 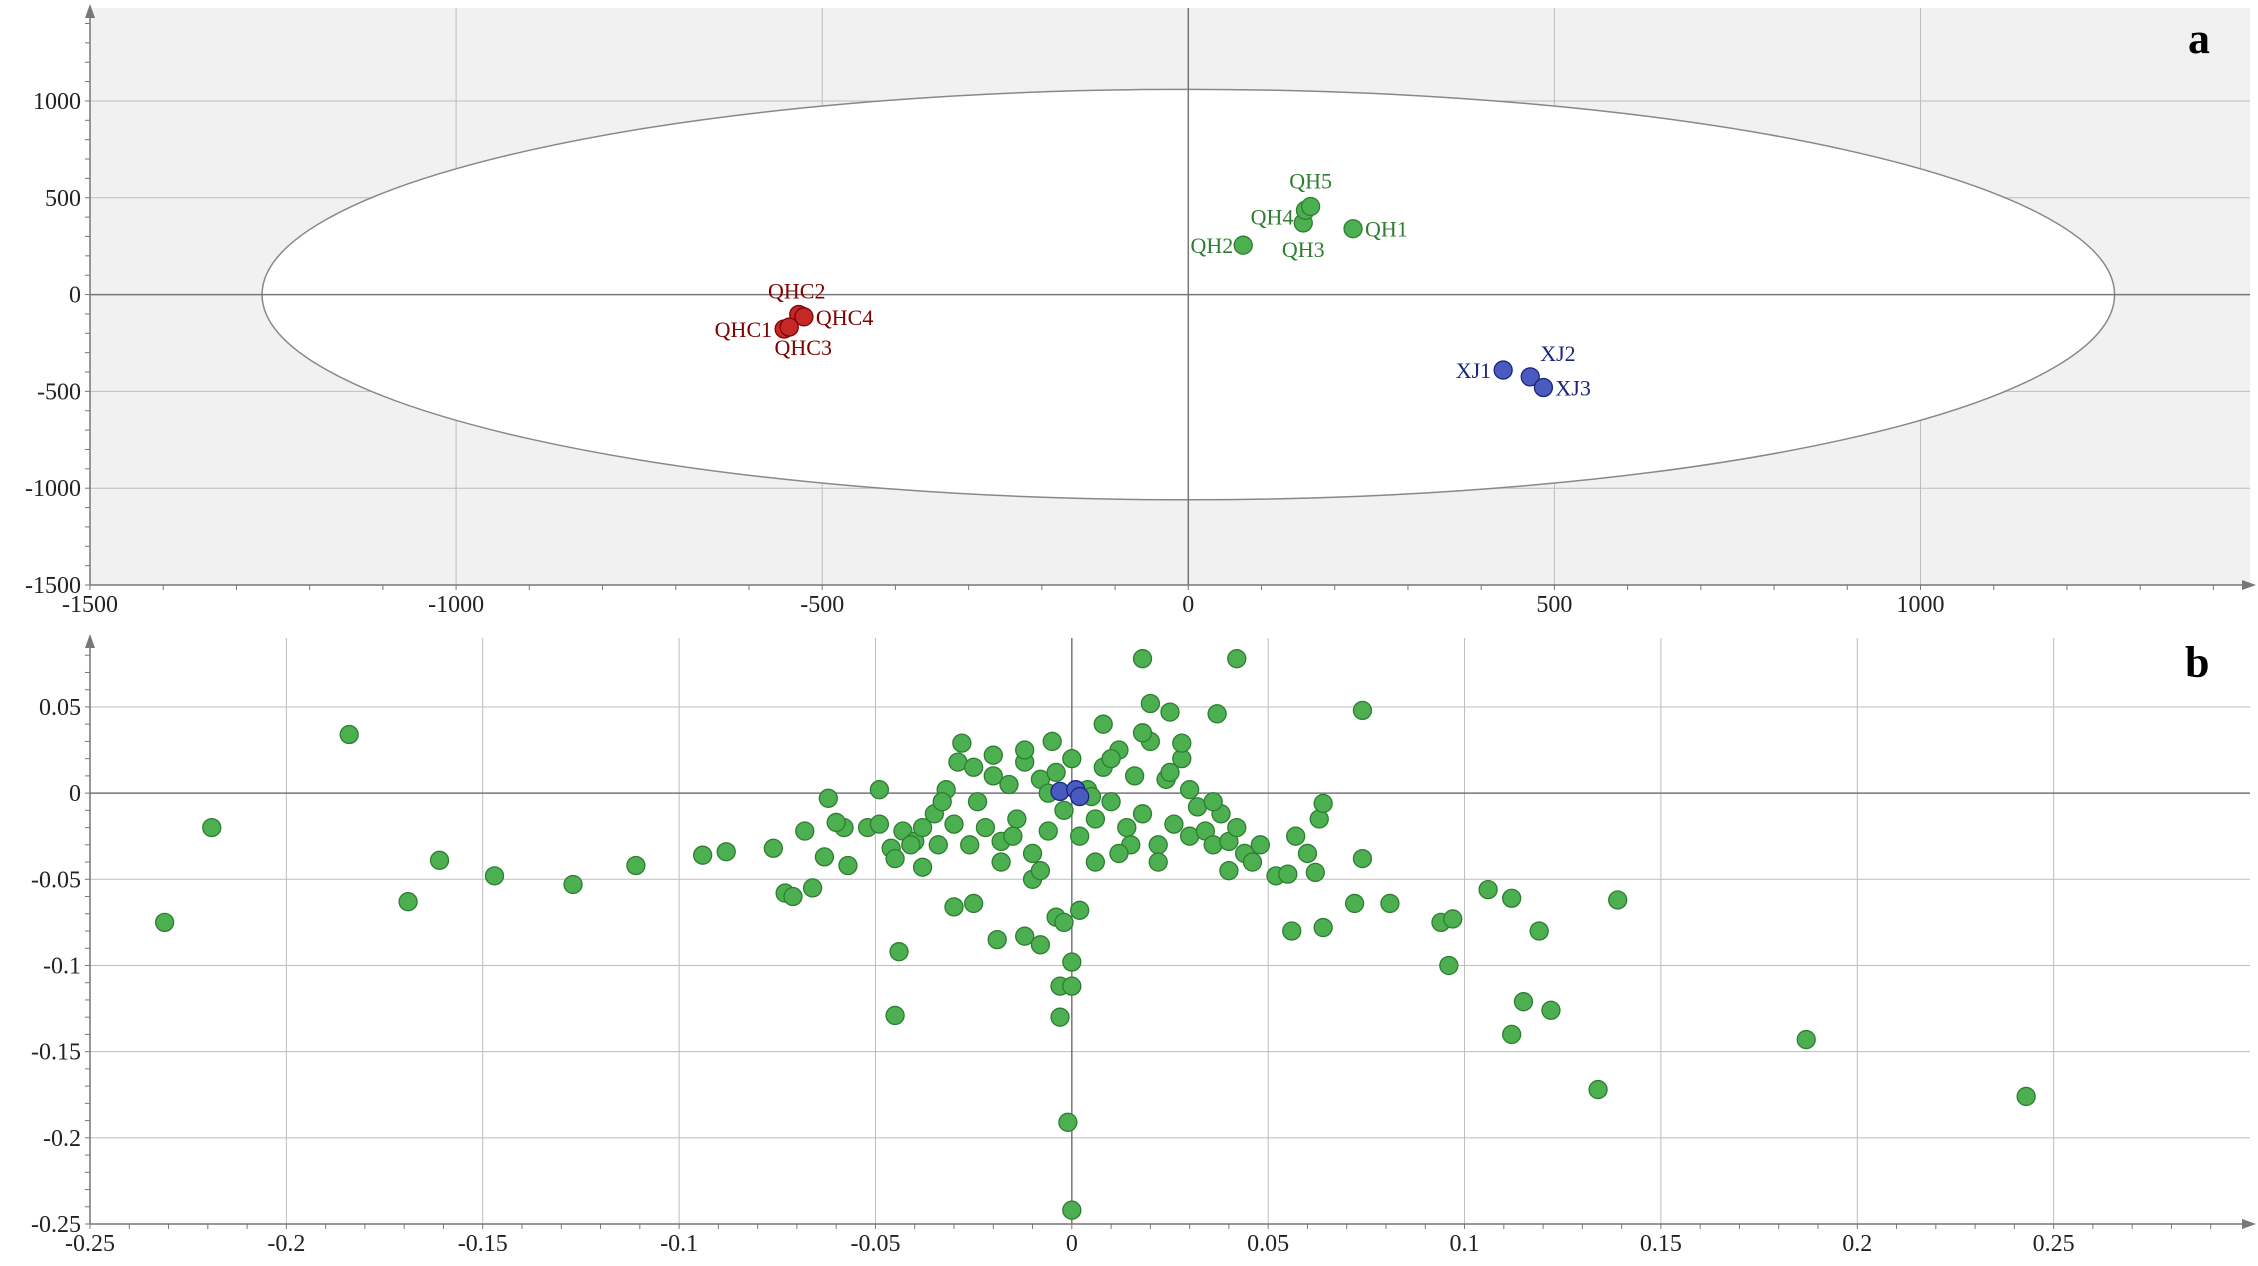 I want to click on x-tick-label: 0.05, so click(x=1268, y=1244).